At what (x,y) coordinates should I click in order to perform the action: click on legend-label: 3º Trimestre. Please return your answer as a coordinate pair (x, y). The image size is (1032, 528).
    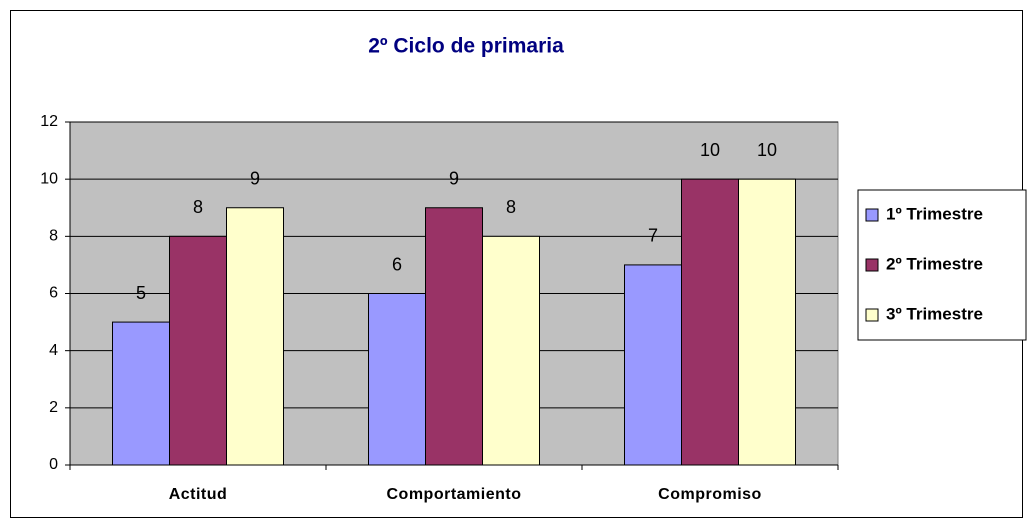
    Looking at the image, I should click on (934, 313).